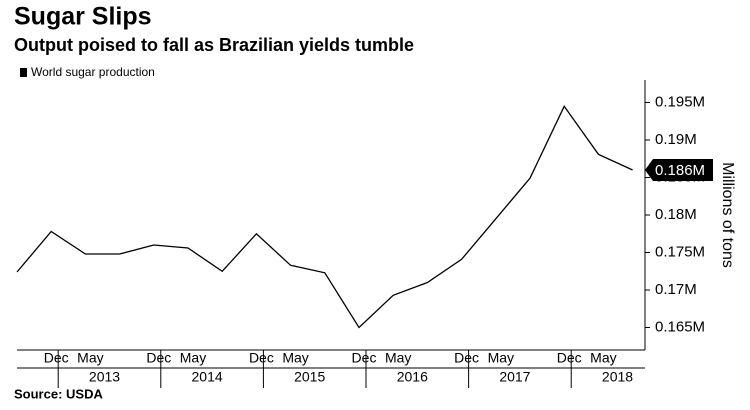  Describe the element at coordinates (727, 215) in the screenshot. I see `y-axis-label: Millions of tons` at that location.